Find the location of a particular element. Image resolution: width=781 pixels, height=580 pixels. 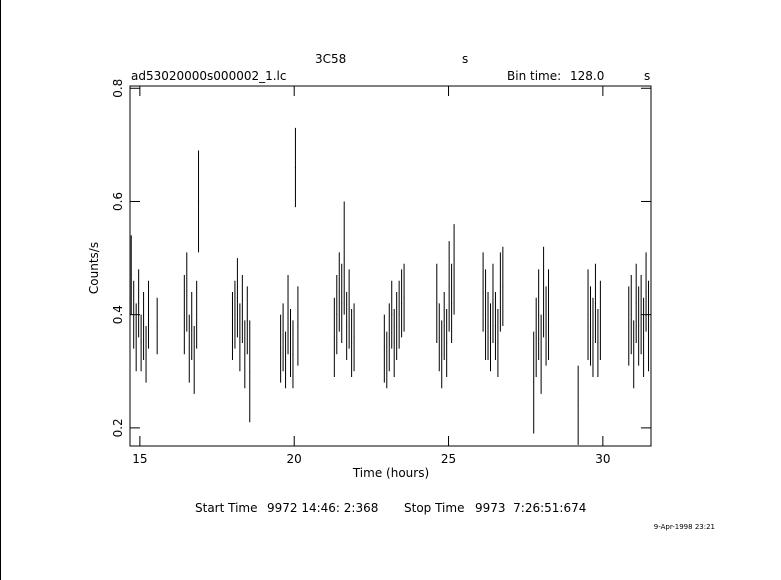

x-tick-label: 25 is located at coordinates (448, 459).